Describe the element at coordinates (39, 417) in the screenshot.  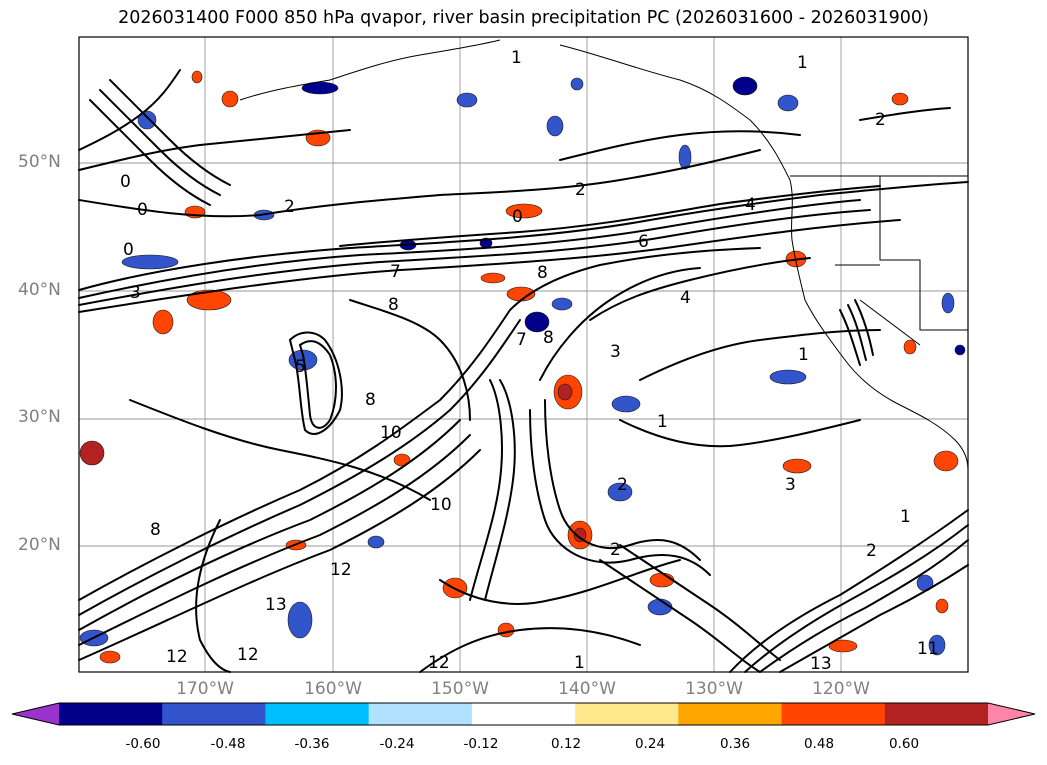
I see `lat-label: 30°N` at that location.